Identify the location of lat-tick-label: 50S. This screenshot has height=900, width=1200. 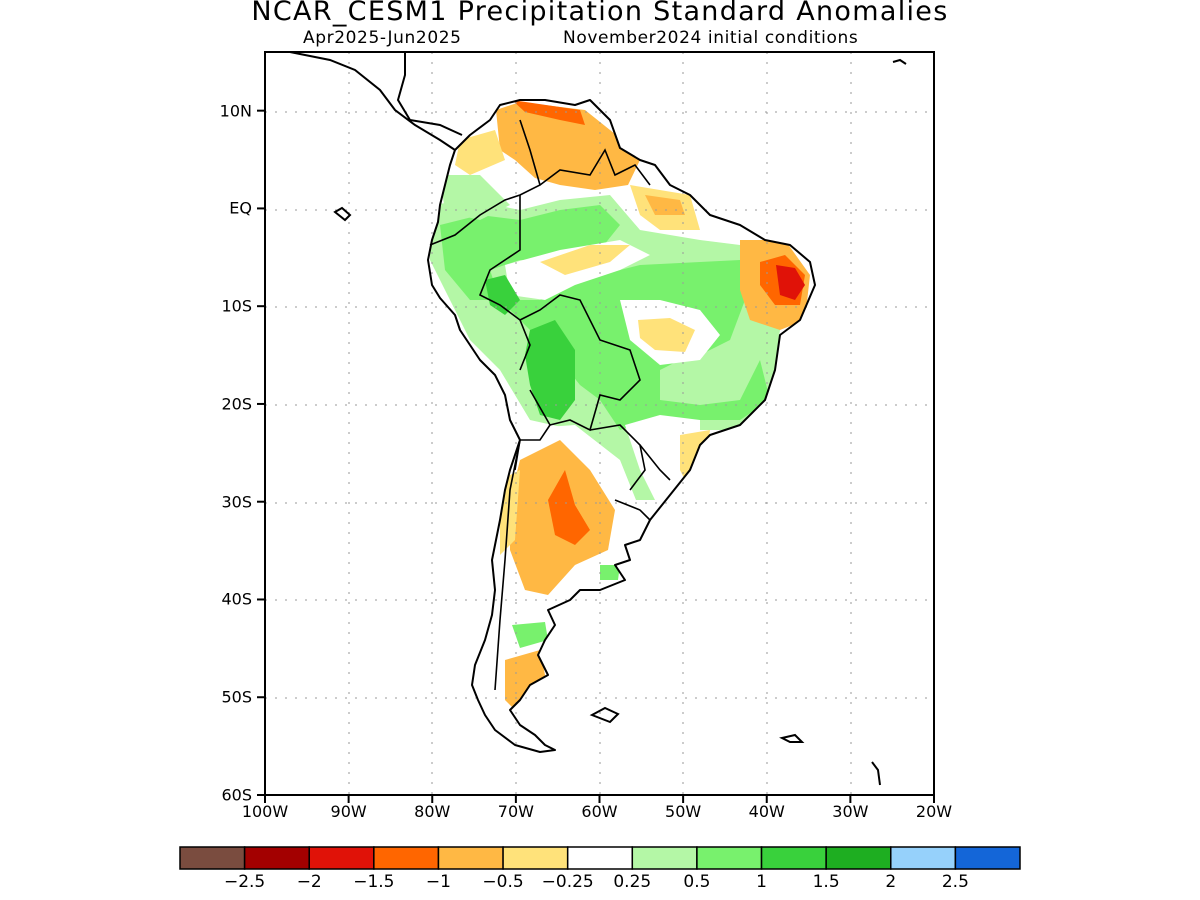
(236, 697).